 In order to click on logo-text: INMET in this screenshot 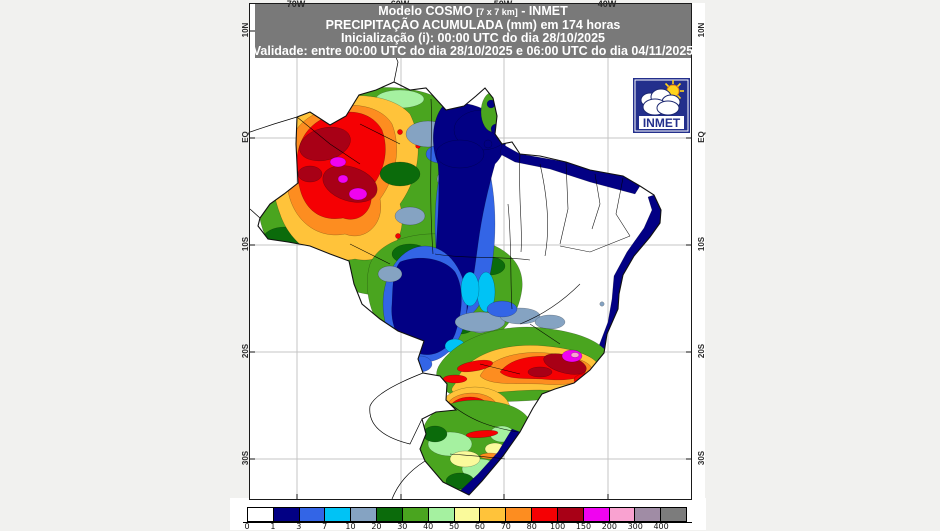, I will do `click(662, 123)`.